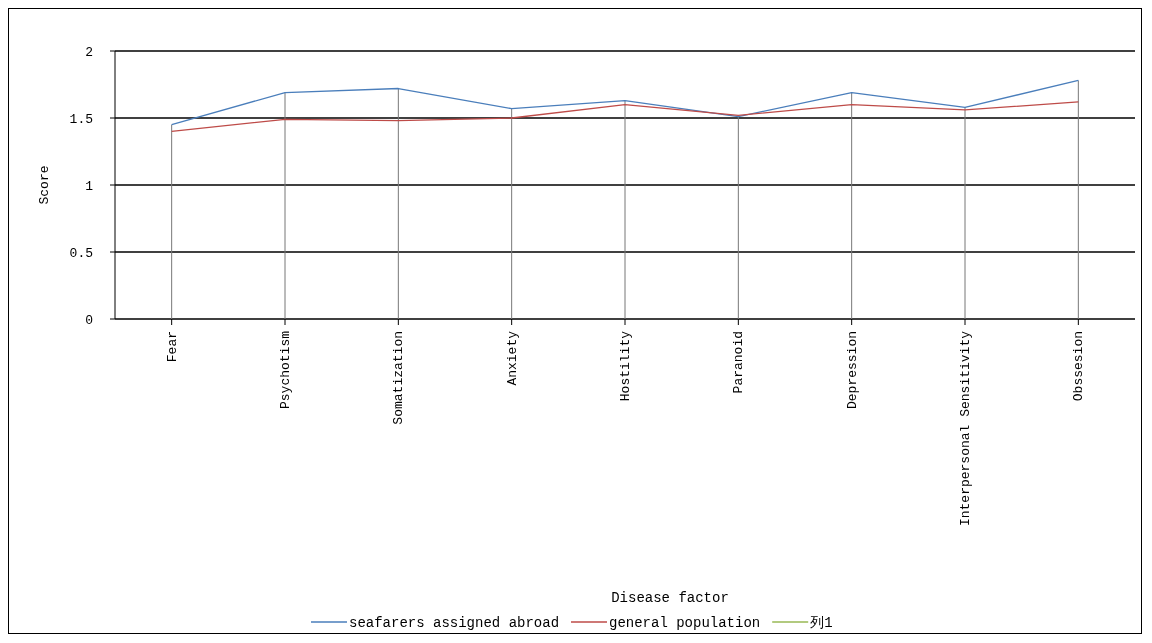 The height and width of the screenshot is (643, 1152). What do you see at coordinates (965, 428) in the screenshot?
I see `x-tick-label: Interpersonal Sensitivity` at bounding box center [965, 428].